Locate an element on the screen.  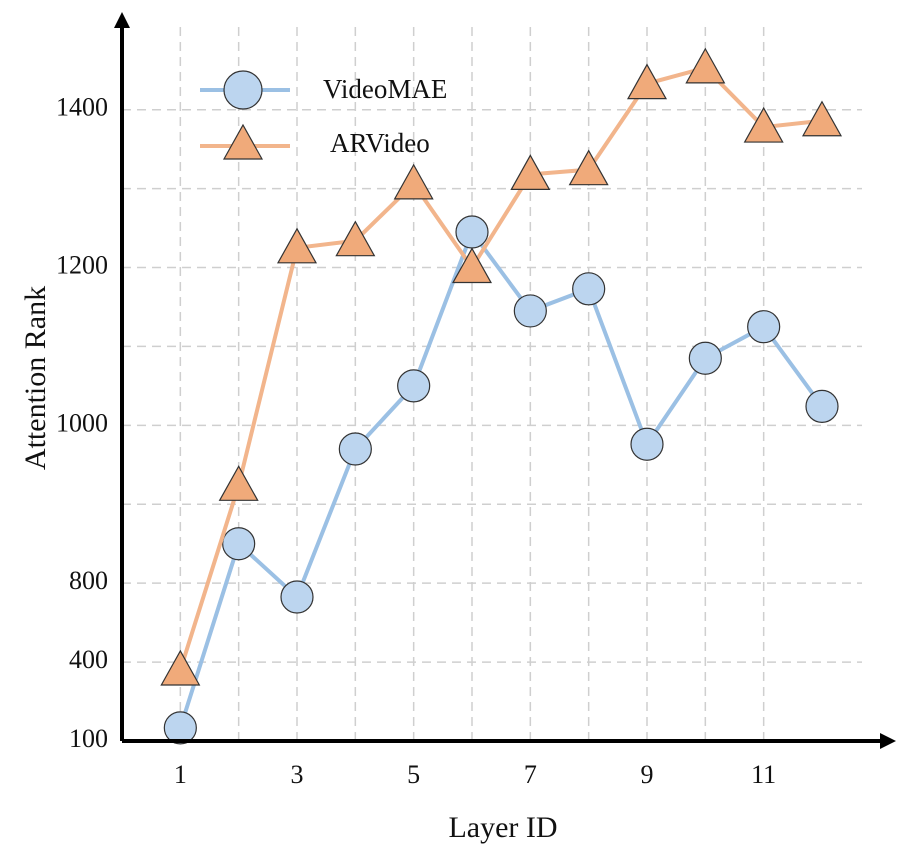
y-axis-arrow is located at coordinates (122, 20).